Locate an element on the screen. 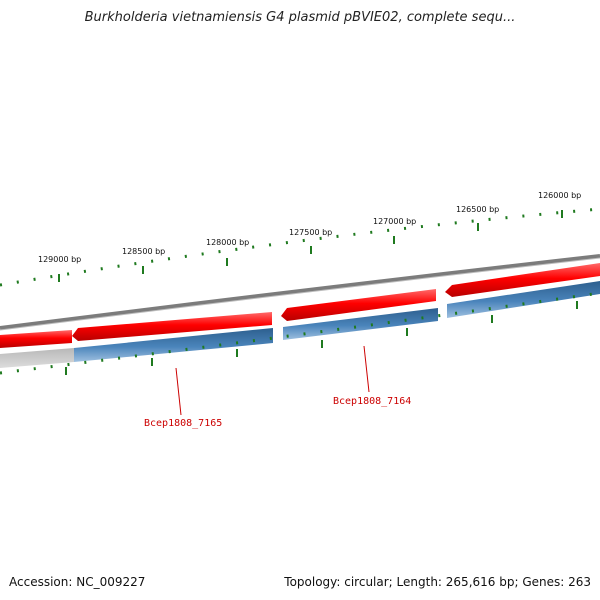 The width and height of the screenshot is (600, 600). reverse-gene-grey is located at coordinates (37, 358).